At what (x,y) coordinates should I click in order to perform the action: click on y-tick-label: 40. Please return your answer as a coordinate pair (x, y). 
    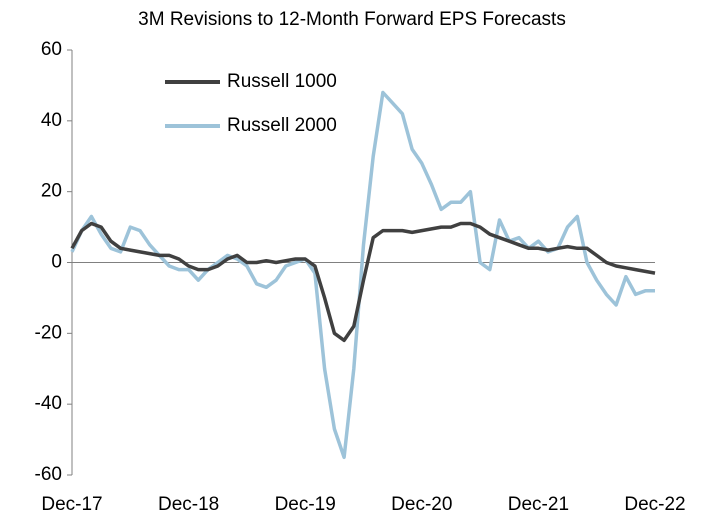
    Looking at the image, I should click on (51, 120).